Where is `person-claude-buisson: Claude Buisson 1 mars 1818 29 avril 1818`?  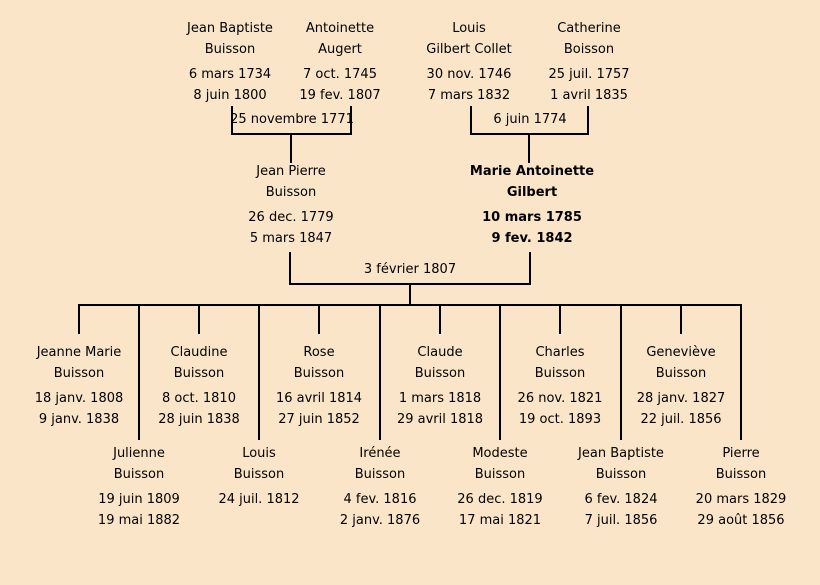 person-claude-buisson: Claude Buisson 1 mars 1818 29 avril 1818 is located at coordinates (440, 386).